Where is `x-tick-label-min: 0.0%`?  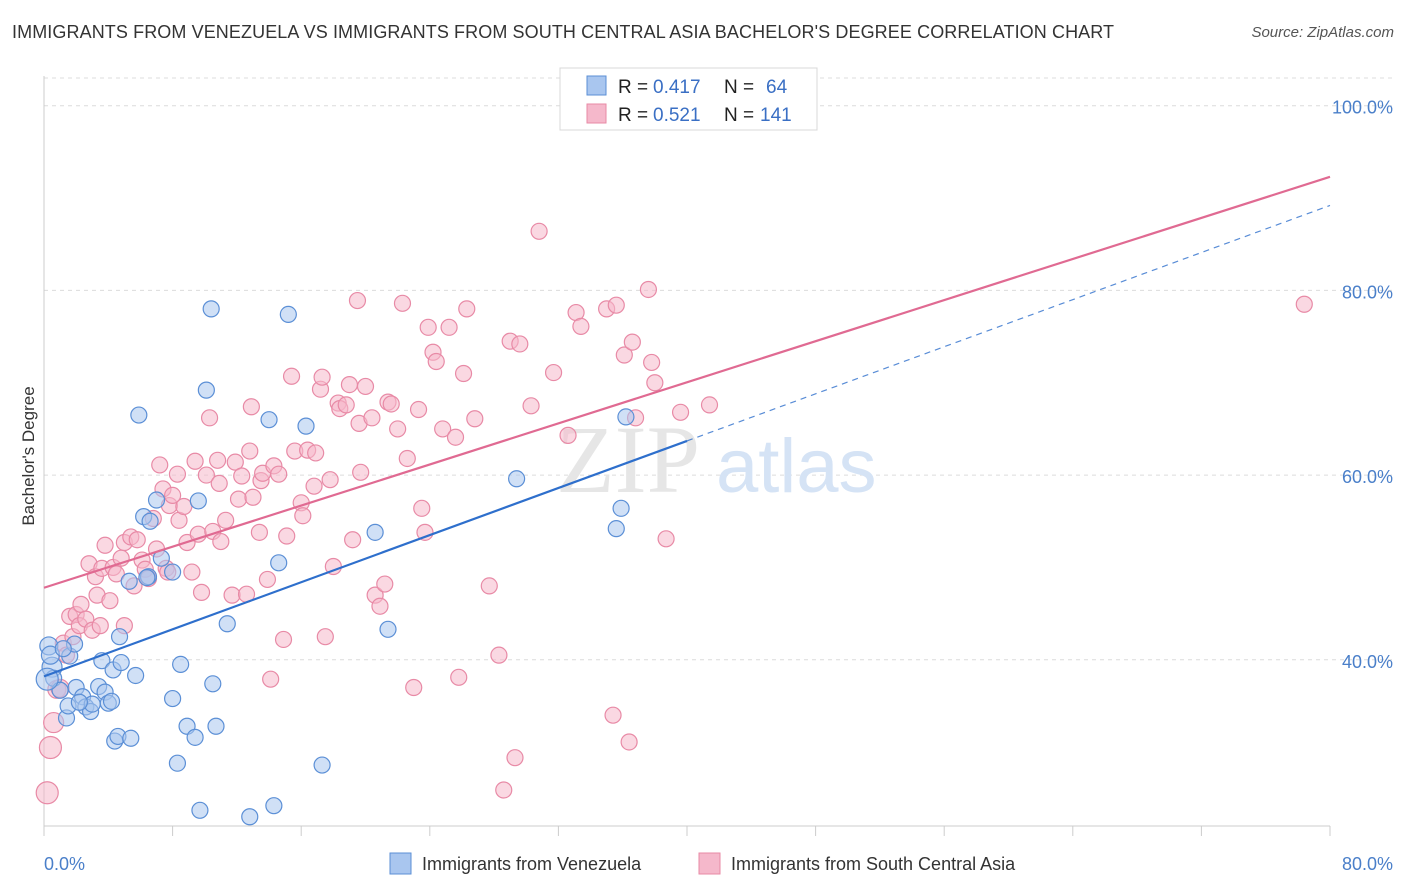
x-tick-label-min: 0.0% is located at coordinates (64, 864).